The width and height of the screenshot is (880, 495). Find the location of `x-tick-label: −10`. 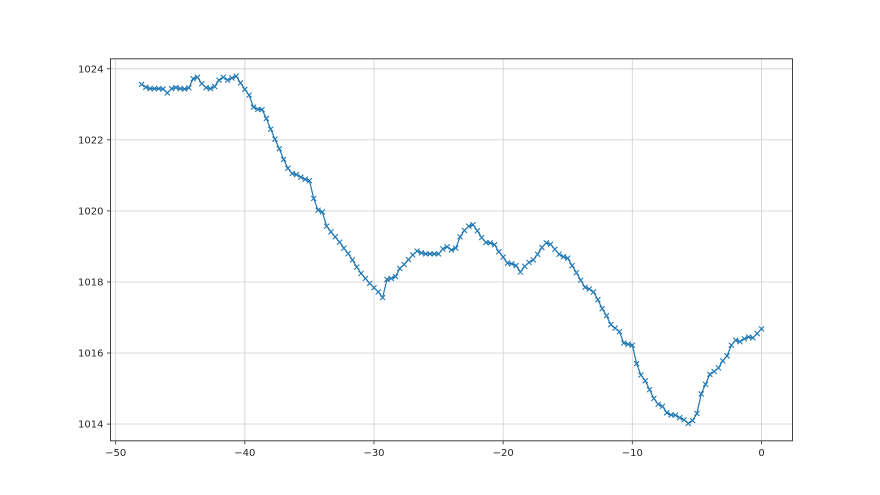

x-tick-label: −10 is located at coordinates (632, 453).